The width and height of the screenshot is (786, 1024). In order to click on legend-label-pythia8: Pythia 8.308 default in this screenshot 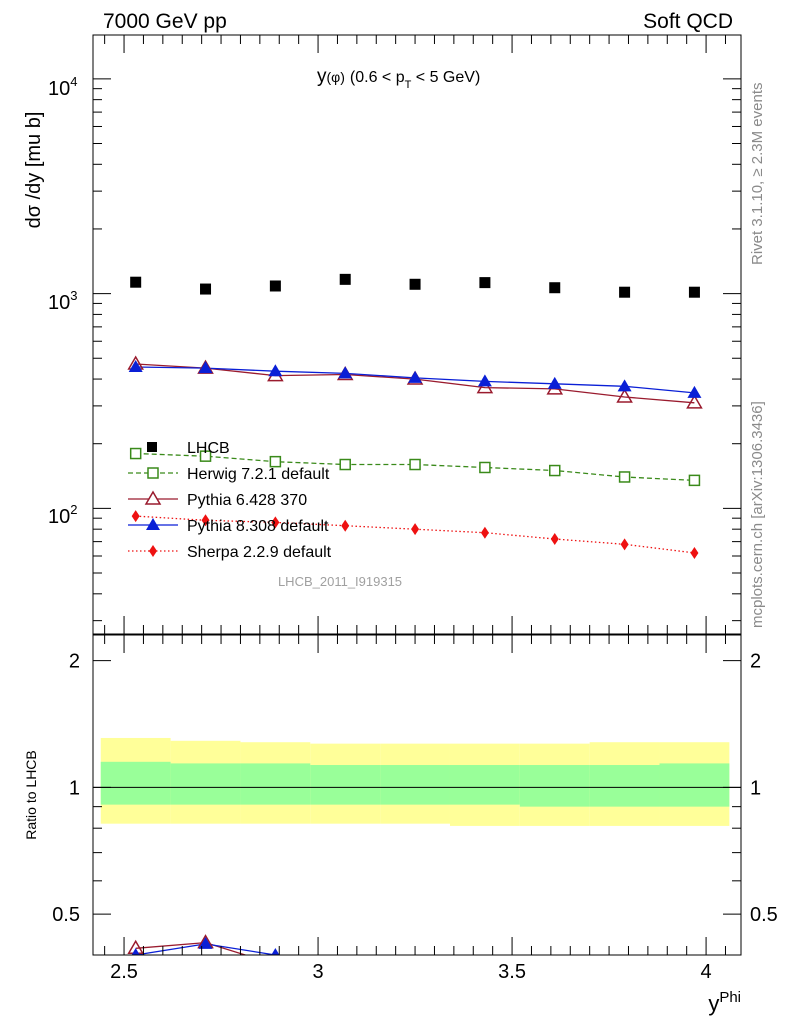, I will do `click(258, 526)`.